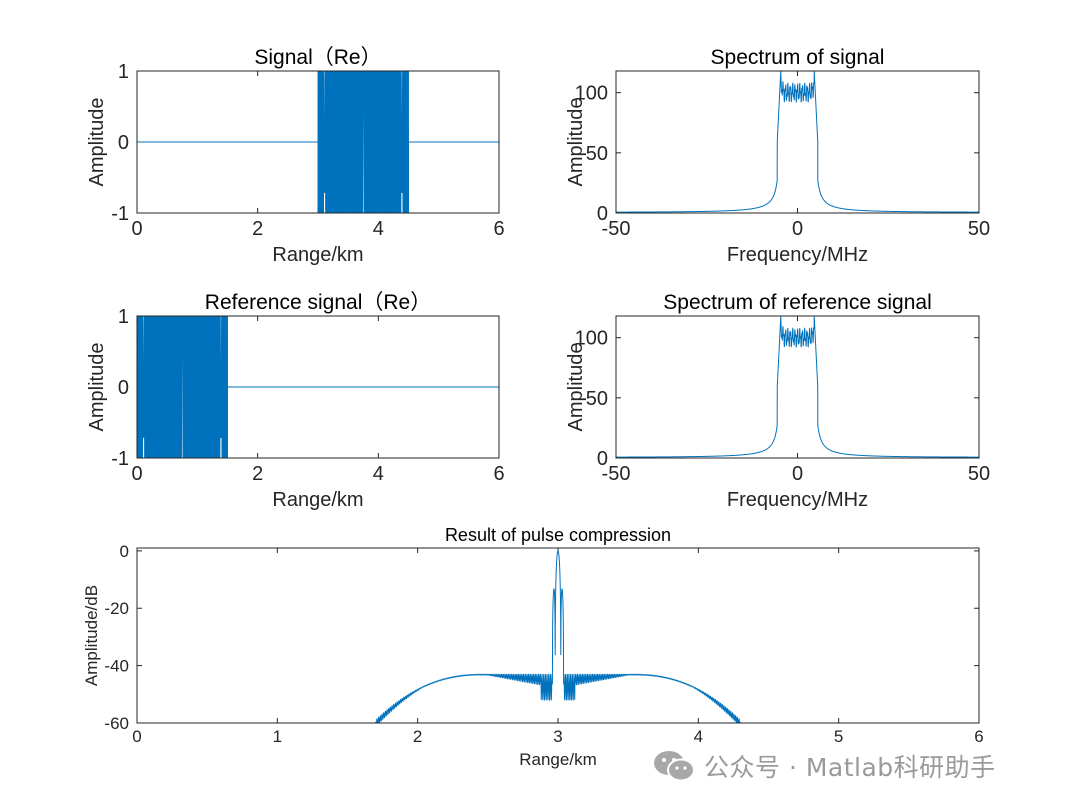 This screenshot has width=1080, height=808. I want to click on watermark-text: 公众号 · Matlab科研助手, so click(850, 767).